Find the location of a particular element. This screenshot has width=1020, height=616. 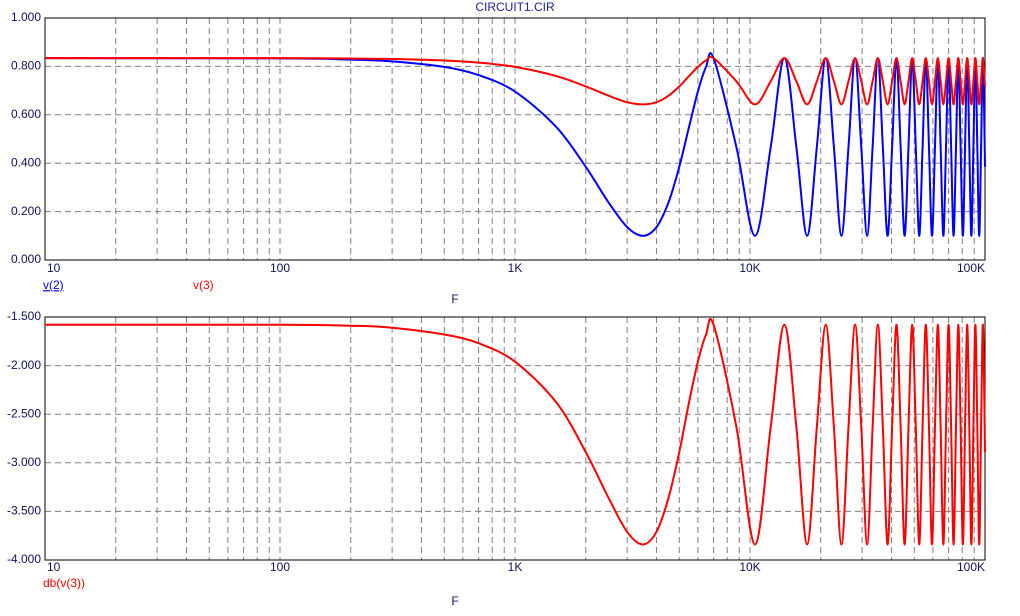

y-tick-label: 0.400 is located at coordinates (26, 162).